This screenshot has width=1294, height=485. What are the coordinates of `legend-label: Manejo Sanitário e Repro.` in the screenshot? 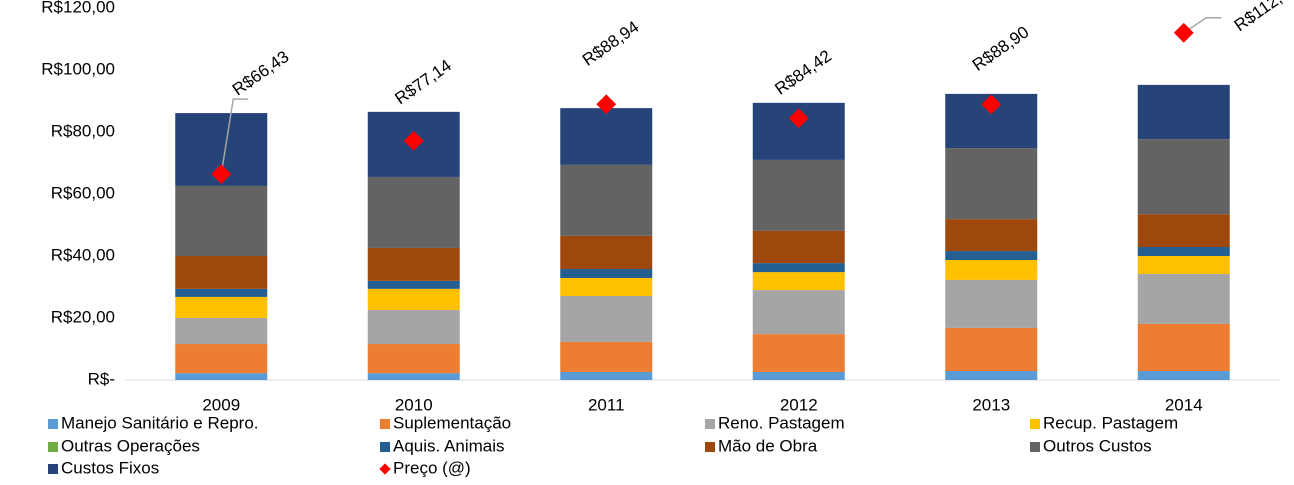 It's located at (160, 422).